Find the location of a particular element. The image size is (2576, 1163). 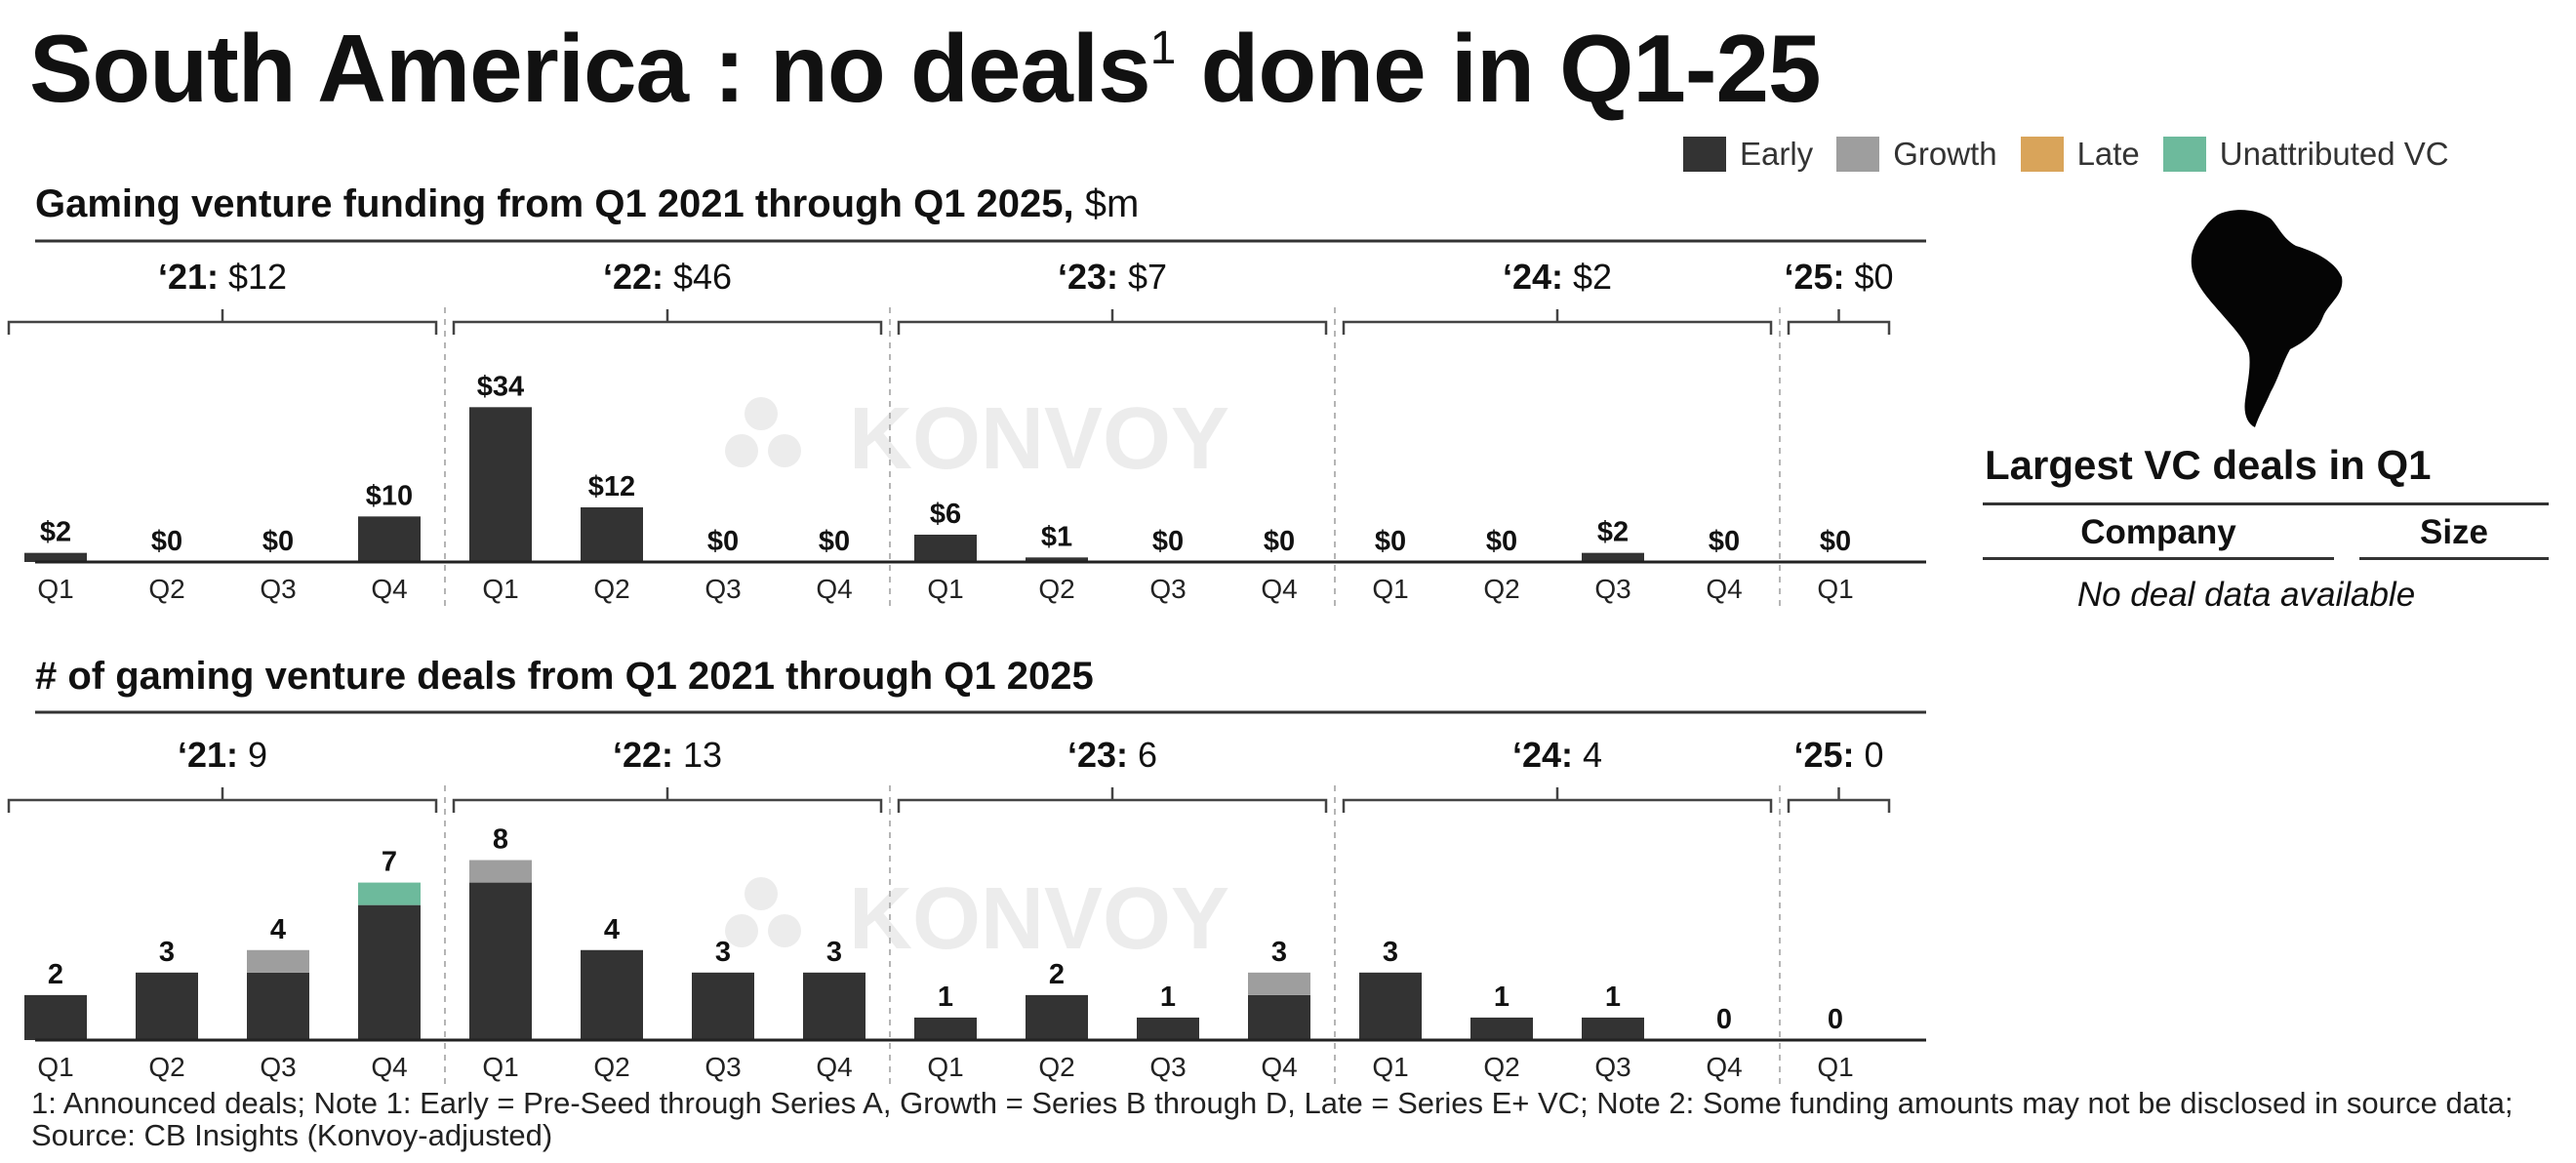

legend: Early Growth Late Unattributed VC is located at coordinates (2078, 154).